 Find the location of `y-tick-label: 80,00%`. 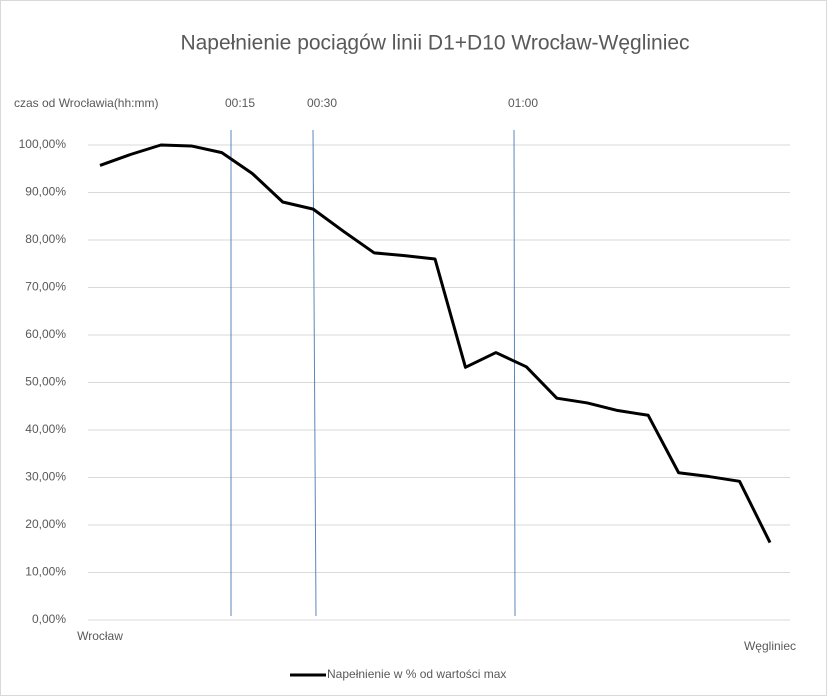

y-tick-label: 80,00% is located at coordinates (45, 239).